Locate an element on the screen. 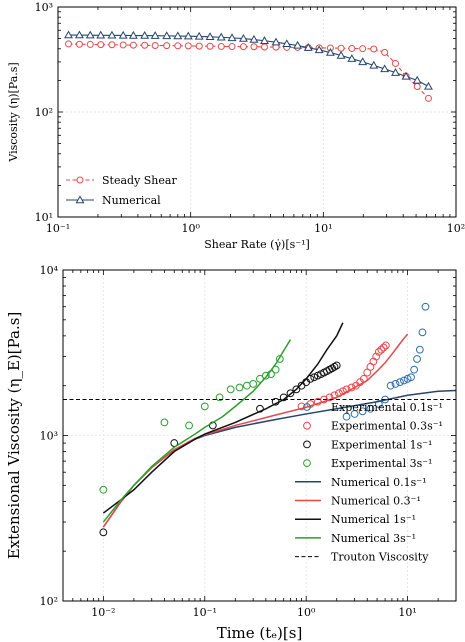 This screenshot has width=465, height=642. x-axis-title: Time (tₑ)[s] is located at coordinates (260, 633).